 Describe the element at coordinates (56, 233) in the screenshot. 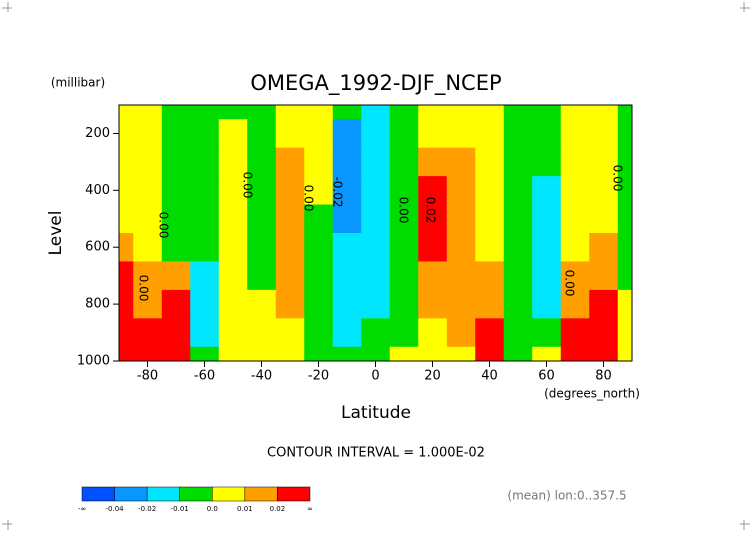

I see `y-axis-label: Level` at that location.